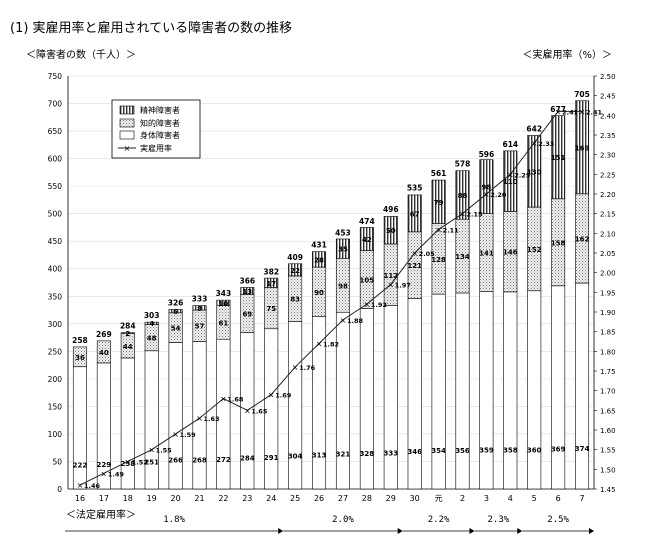 The height and width of the screenshot is (537, 672). Describe the element at coordinates (319, 245) in the screenshot. I see `bar-label-total: 431` at that location.